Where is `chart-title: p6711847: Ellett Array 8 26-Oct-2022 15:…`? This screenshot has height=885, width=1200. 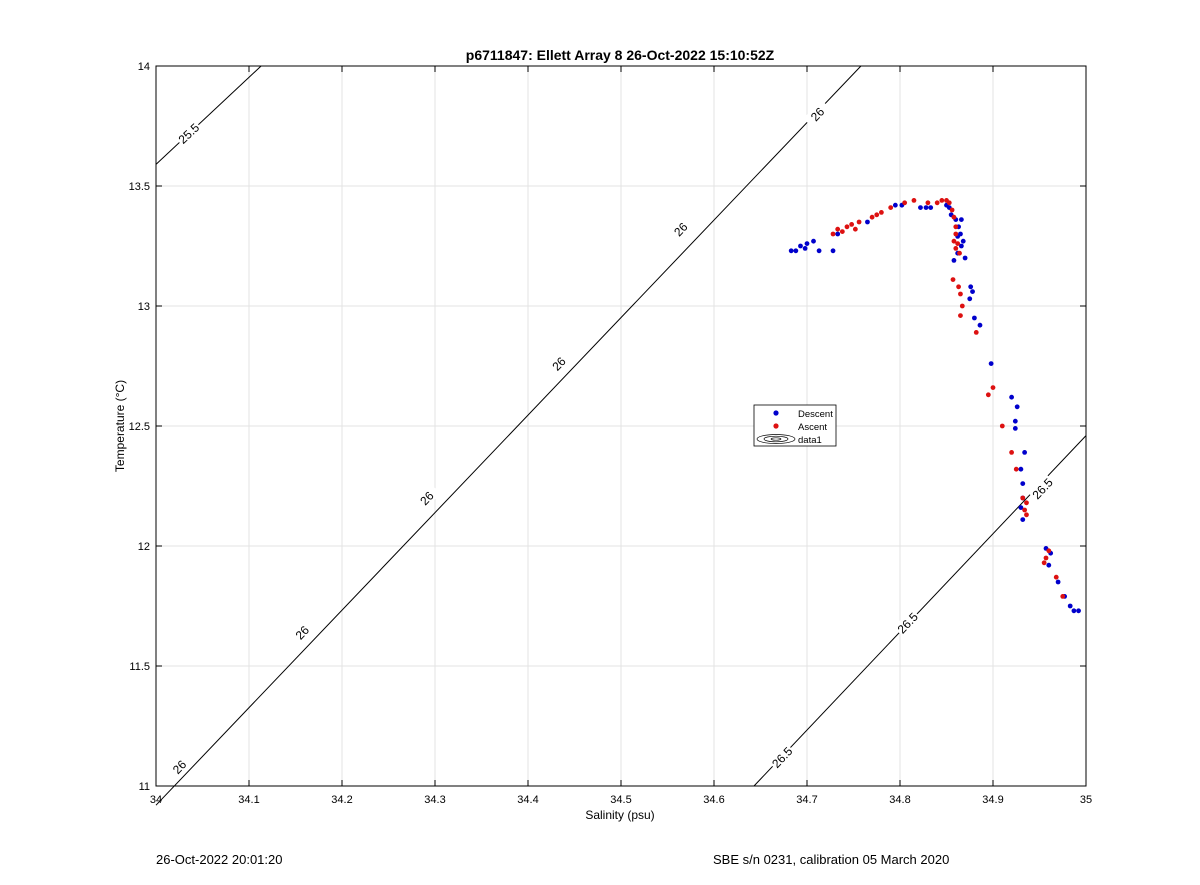 chart-title: p6711847: Ellett Array 8 26-Oct-2022 15:… is located at coordinates (620, 55).